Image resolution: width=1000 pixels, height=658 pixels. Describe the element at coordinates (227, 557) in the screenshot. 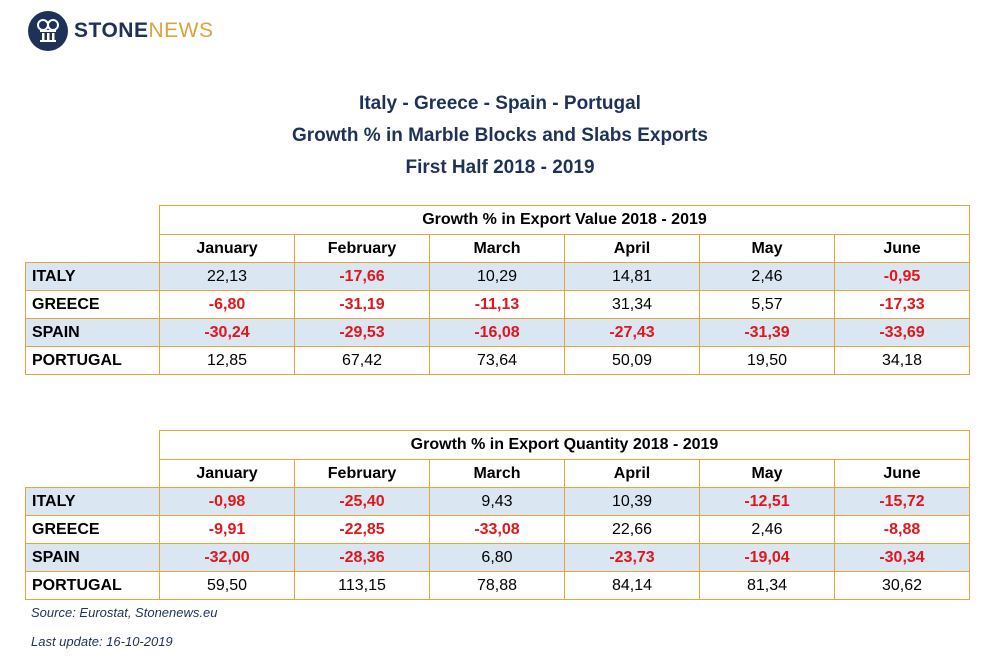

I see `growth-cell: -32,00` at that location.